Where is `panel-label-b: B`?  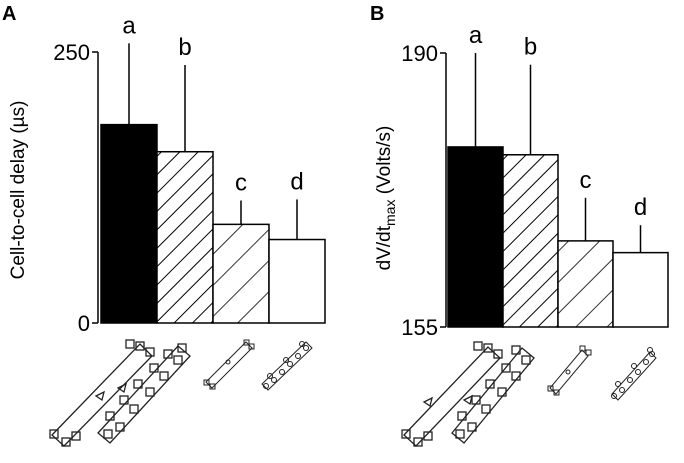
panel-label-b: B is located at coordinates (377, 14).